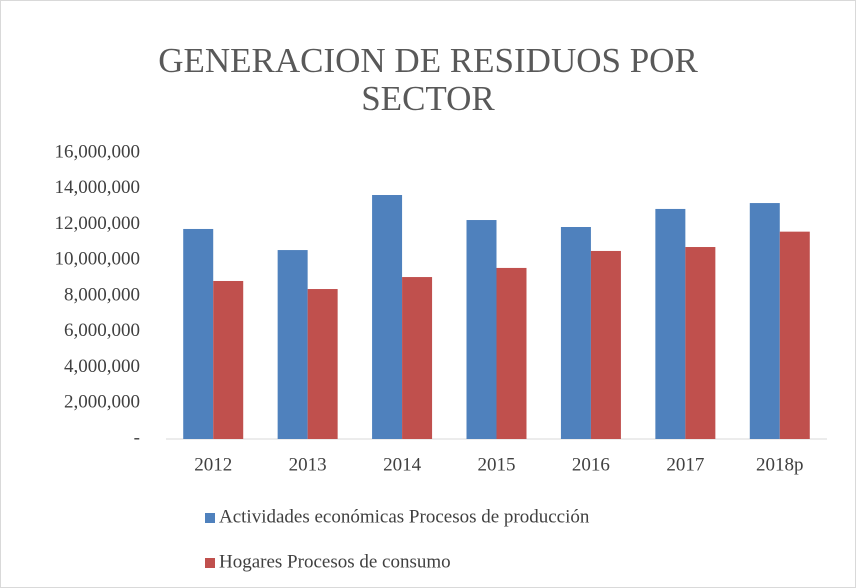 The image size is (856, 588). I want to click on legend-label: Hogares Procesos de consumo, so click(335, 561).